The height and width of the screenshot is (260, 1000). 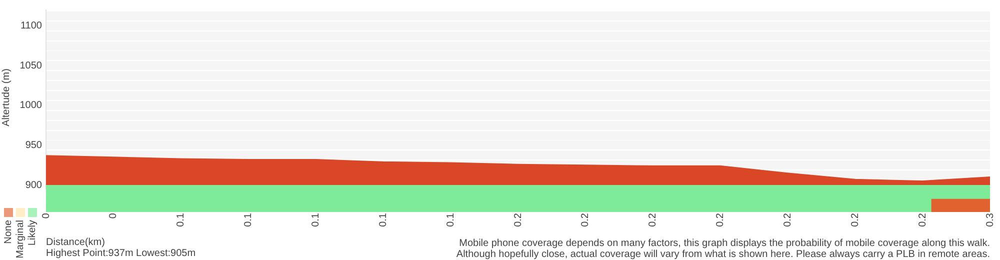 I want to click on legend-label: Marginal, so click(x=20, y=239).